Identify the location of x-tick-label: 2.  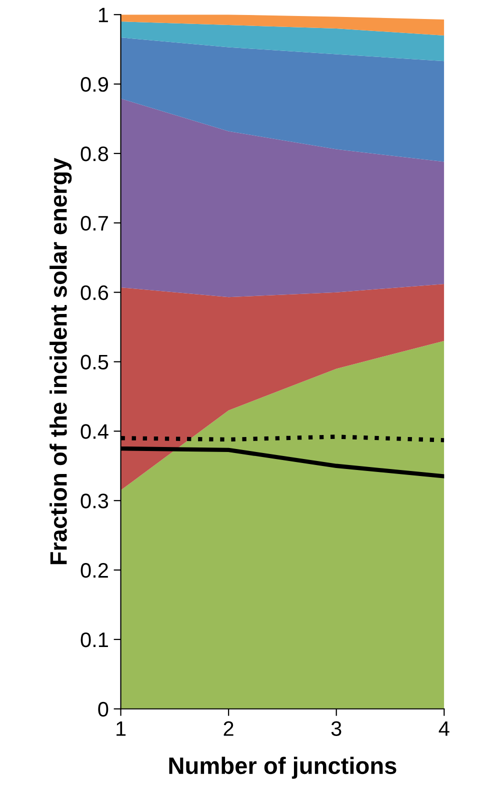
(229, 728).